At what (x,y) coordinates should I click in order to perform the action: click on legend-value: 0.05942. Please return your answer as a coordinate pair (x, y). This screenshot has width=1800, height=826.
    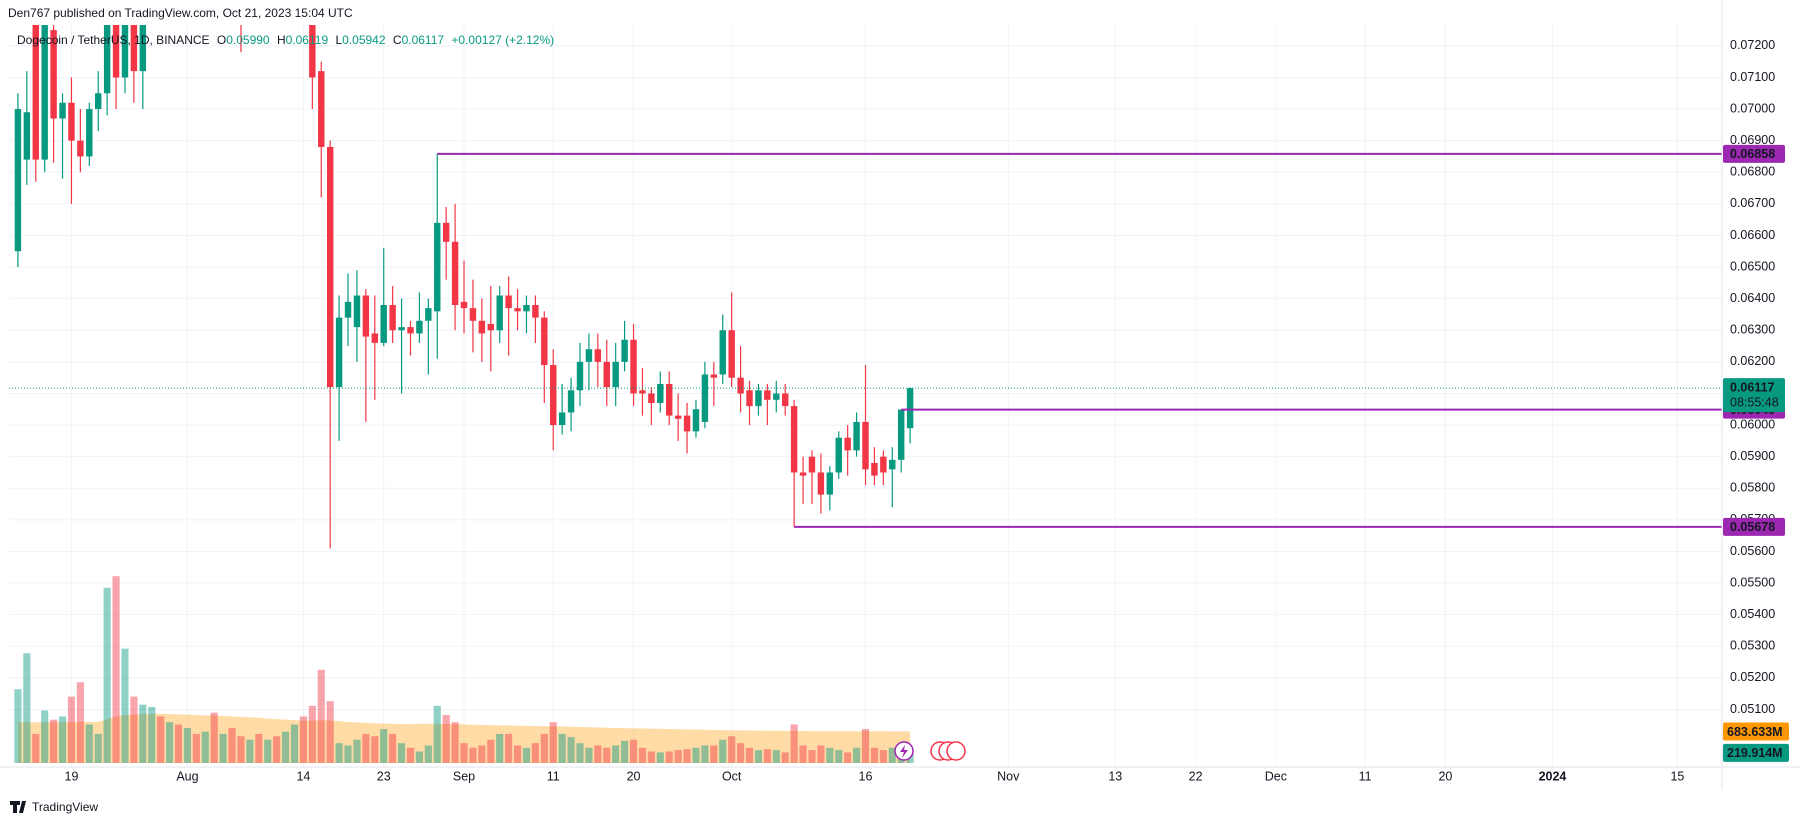
    Looking at the image, I should click on (364, 40).